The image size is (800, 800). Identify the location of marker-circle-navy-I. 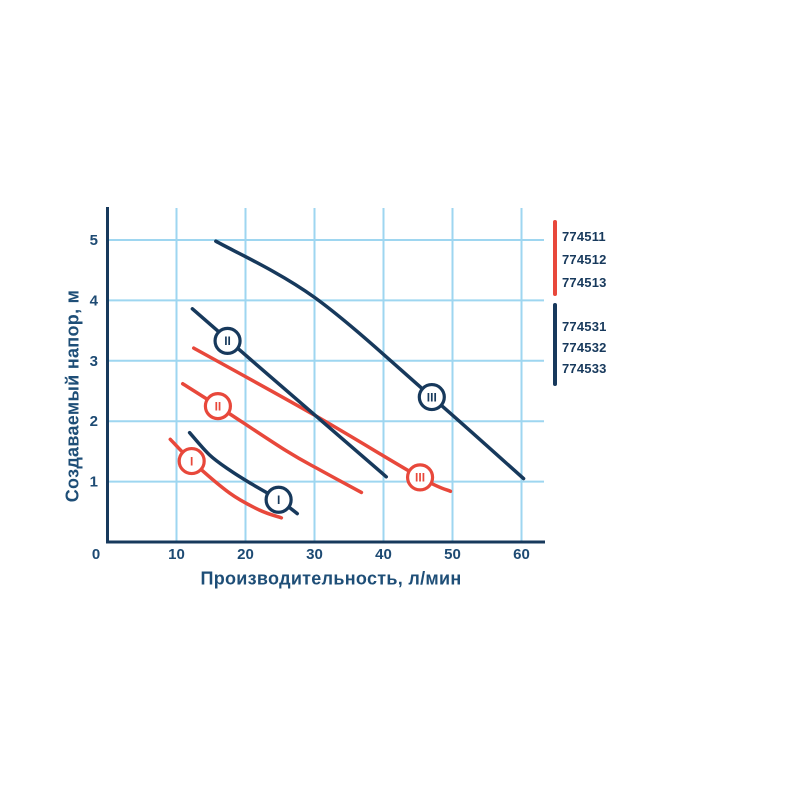
(278, 499).